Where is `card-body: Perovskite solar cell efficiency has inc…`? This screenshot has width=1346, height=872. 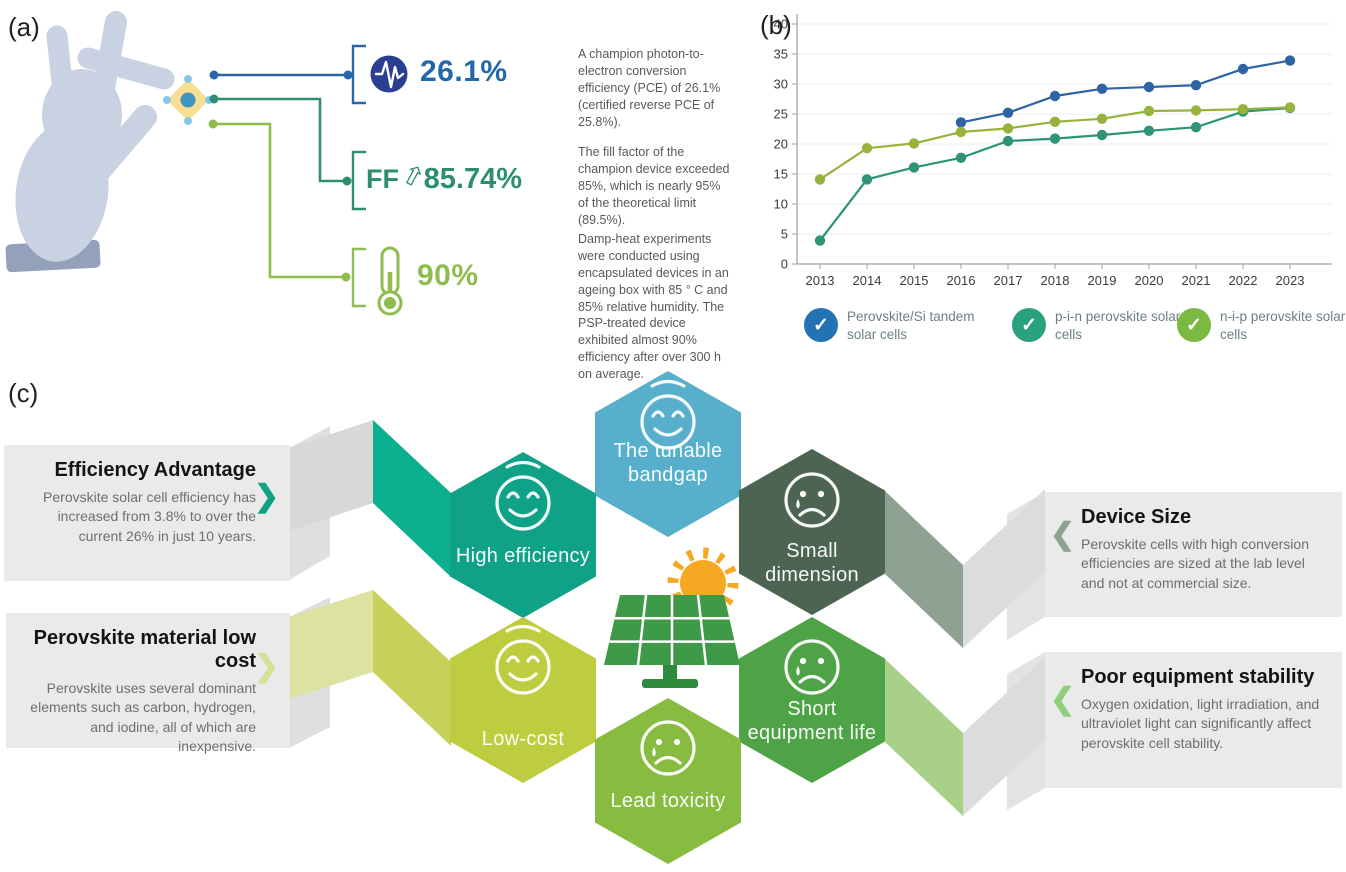 card-body: Perovskite solar cell efficiency has inc… is located at coordinates (149, 516).